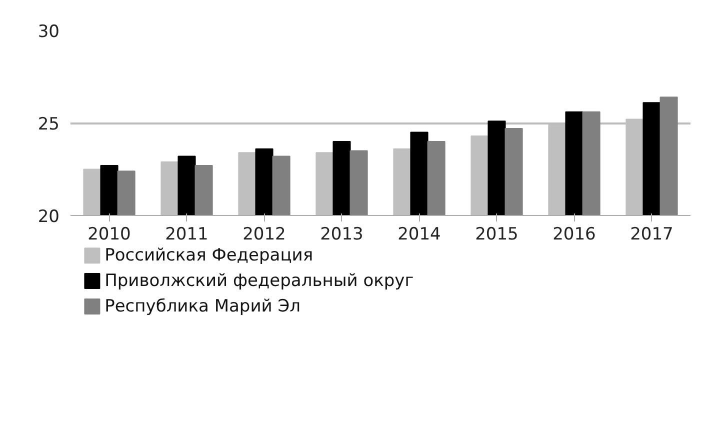  I want to click on x-tick-label: 2015, so click(496, 234).